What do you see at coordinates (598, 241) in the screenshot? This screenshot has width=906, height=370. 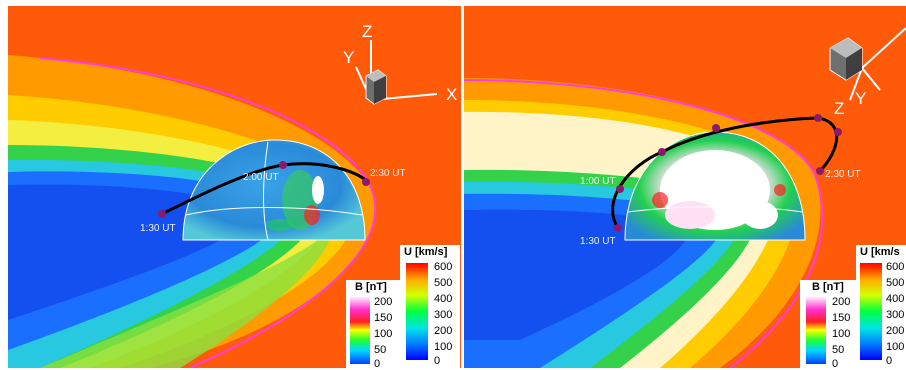 I see `time-label-2: 1:30 UT` at bounding box center [598, 241].